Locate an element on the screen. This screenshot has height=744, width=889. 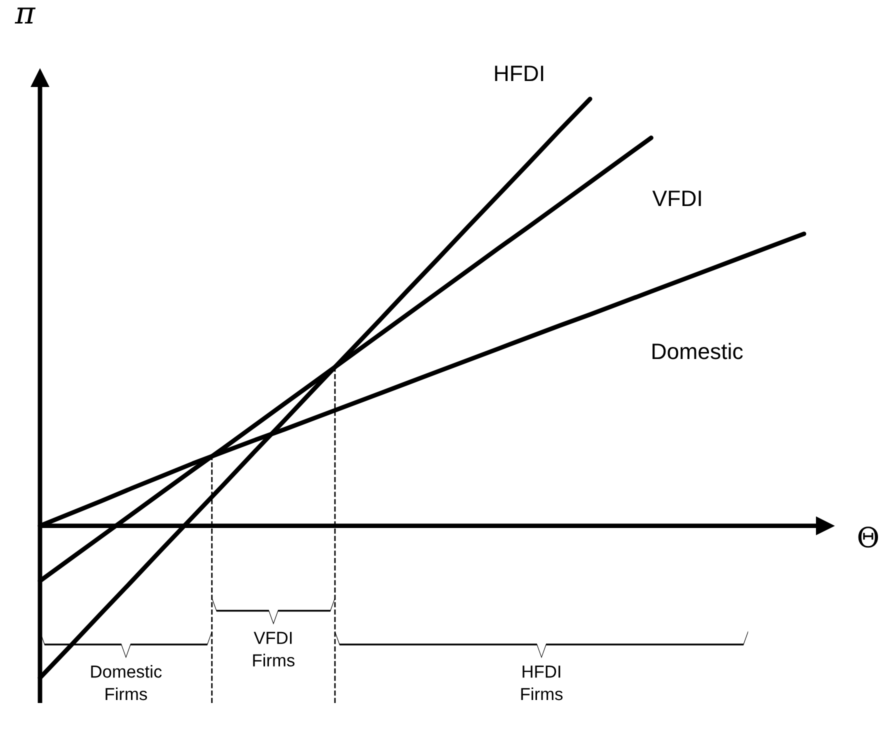
y-axis-title: π is located at coordinates (25, 16).